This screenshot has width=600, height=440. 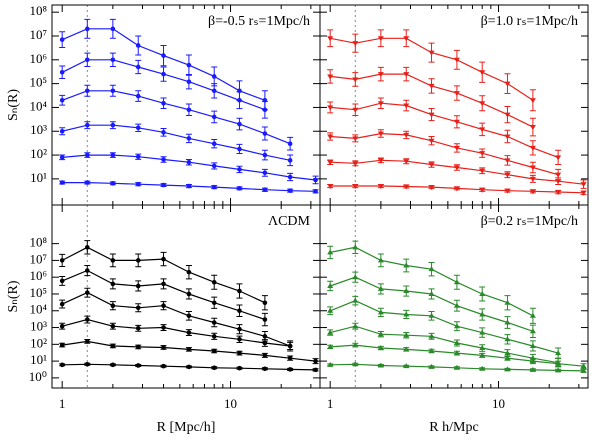 I want to click on x-axis-label: R [Mpc/h], so click(x=186, y=427).